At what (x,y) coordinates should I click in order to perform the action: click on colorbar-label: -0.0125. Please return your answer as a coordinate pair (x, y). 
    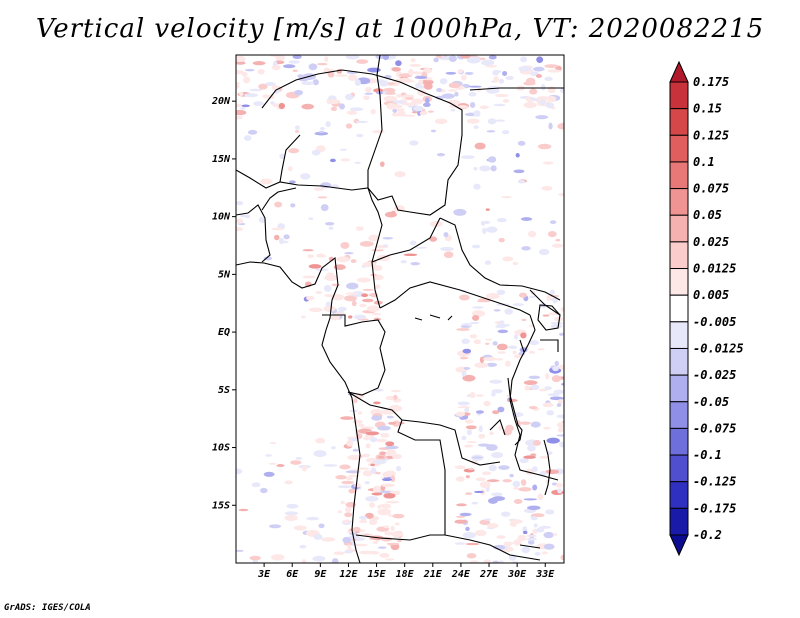
    Looking at the image, I should click on (718, 348).